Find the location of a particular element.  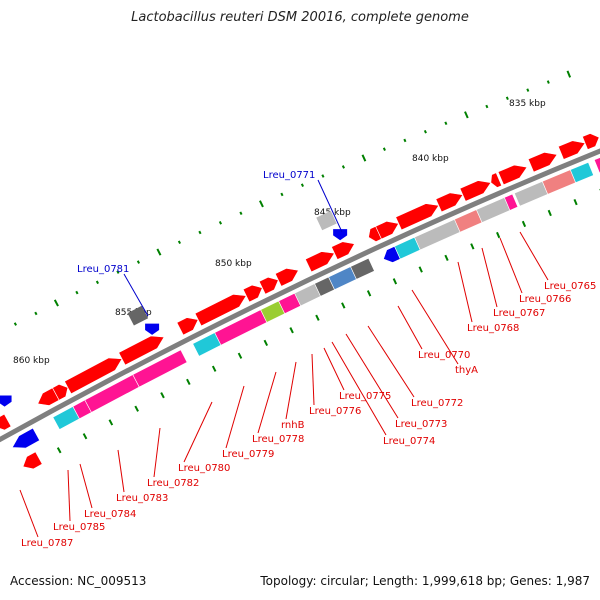

scale-label-835: 835 kbp is located at coordinates (527, 104).